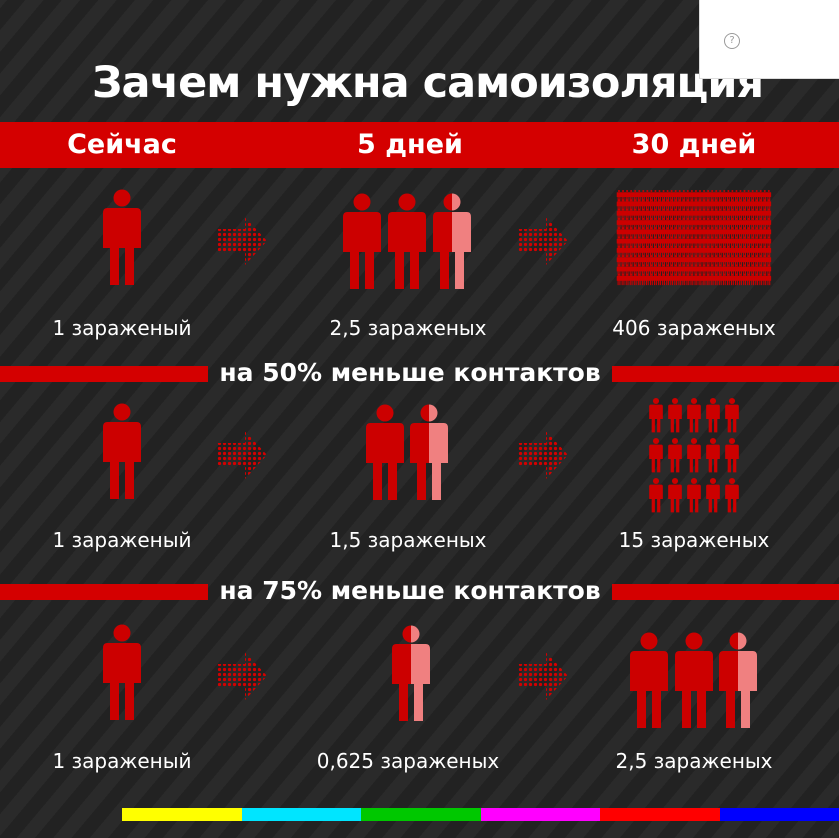 This screenshot has width=839, height=838. Describe the element at coordinates (694, 761) in the screenshot. I see `caption-row3-30d: 2,5 зараженых` at that location.